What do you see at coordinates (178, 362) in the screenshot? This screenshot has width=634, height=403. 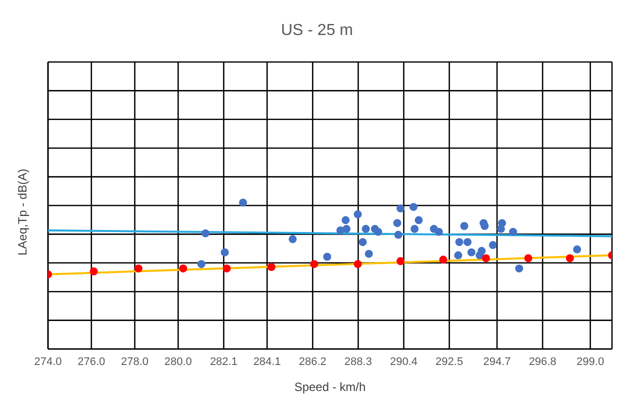 I see `x-tick-label: 280.0` at bounding box center [178, 362].